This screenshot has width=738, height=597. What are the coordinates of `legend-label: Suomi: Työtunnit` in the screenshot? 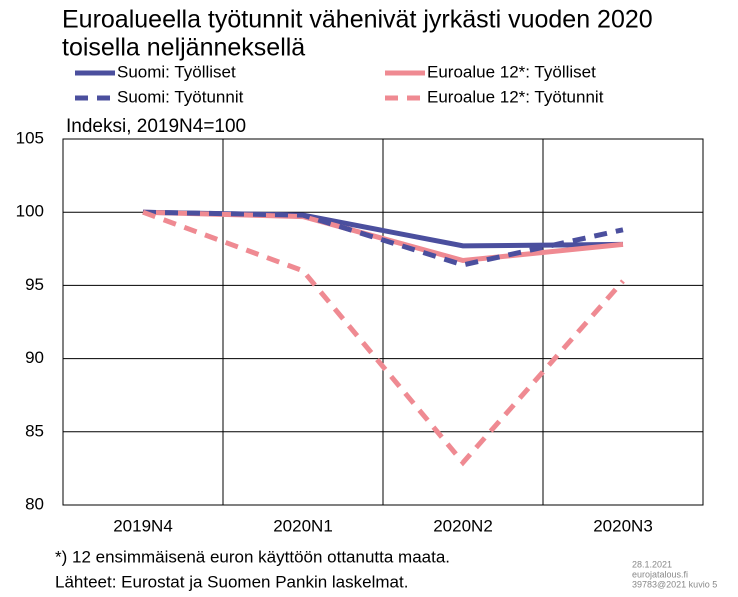 It's located at (180, 96).